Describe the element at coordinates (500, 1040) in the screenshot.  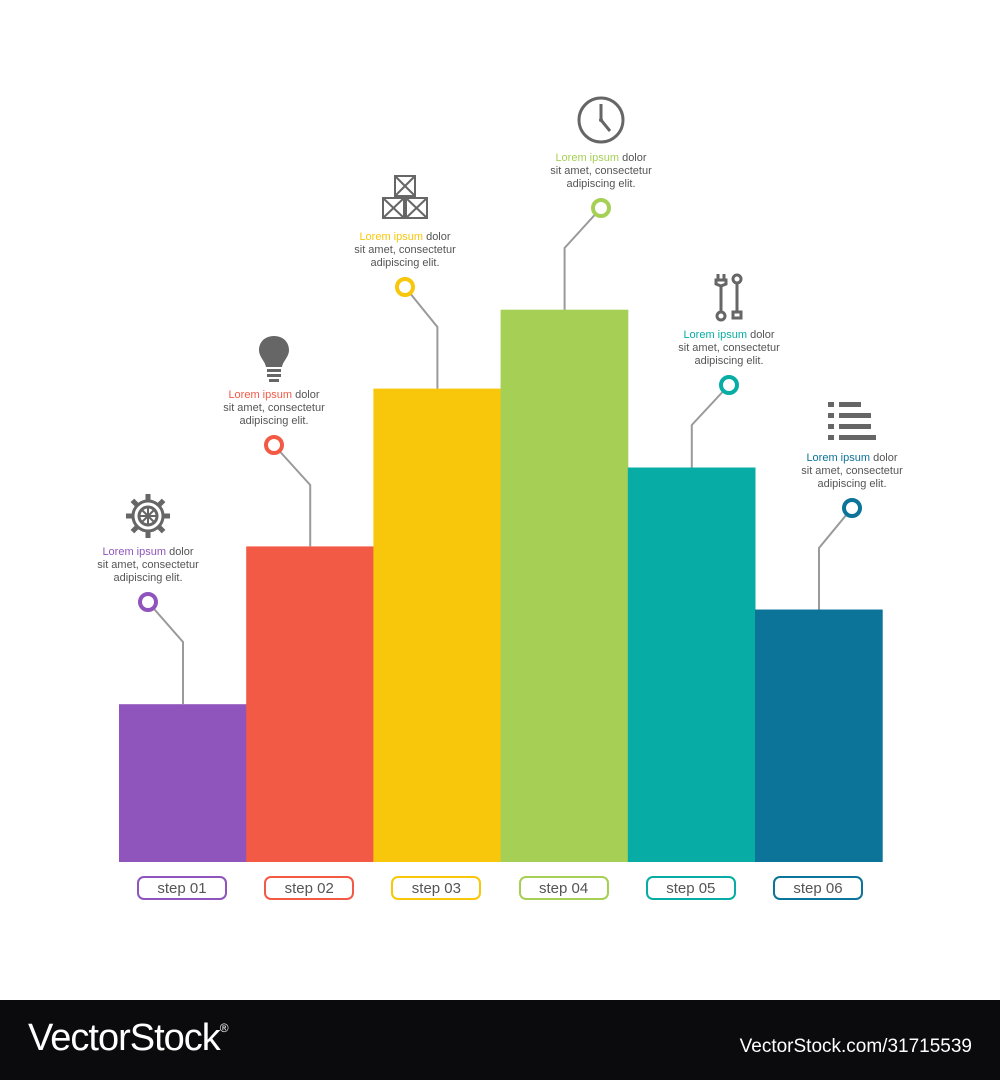
I see `watermark-footer: VectorStock® VectorStock.com/31715539` at that location.